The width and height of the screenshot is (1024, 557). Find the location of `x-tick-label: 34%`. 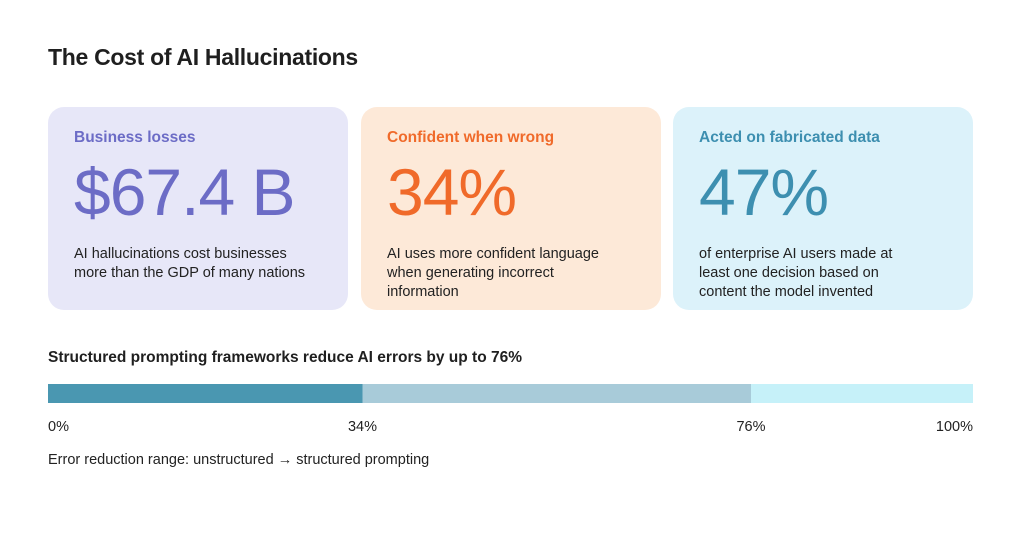

x-tick-label: 34% is located at coordinates (362, 427).